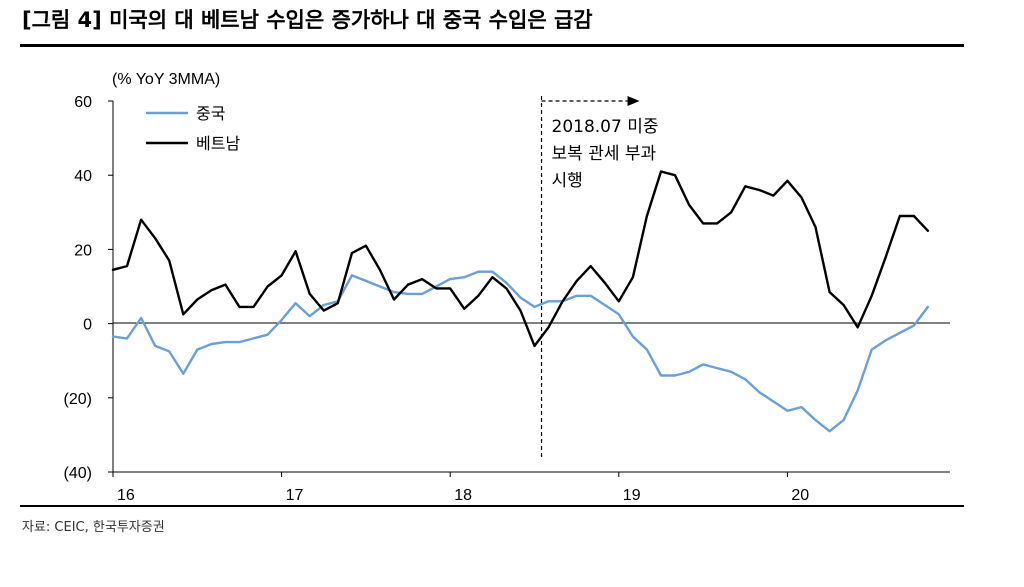 This screenshot has width=1024, height=587. What do you see at coordinates (87, 325) in the screenshot?
I see `y-tick-label: 0` at bounding box center [87, 325].